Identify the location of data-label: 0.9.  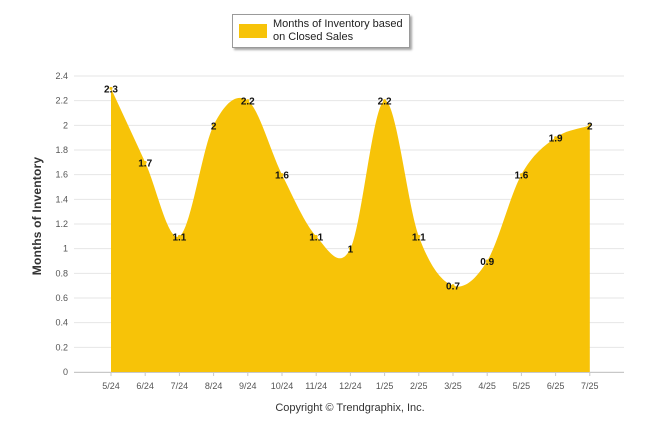
(487, 262).